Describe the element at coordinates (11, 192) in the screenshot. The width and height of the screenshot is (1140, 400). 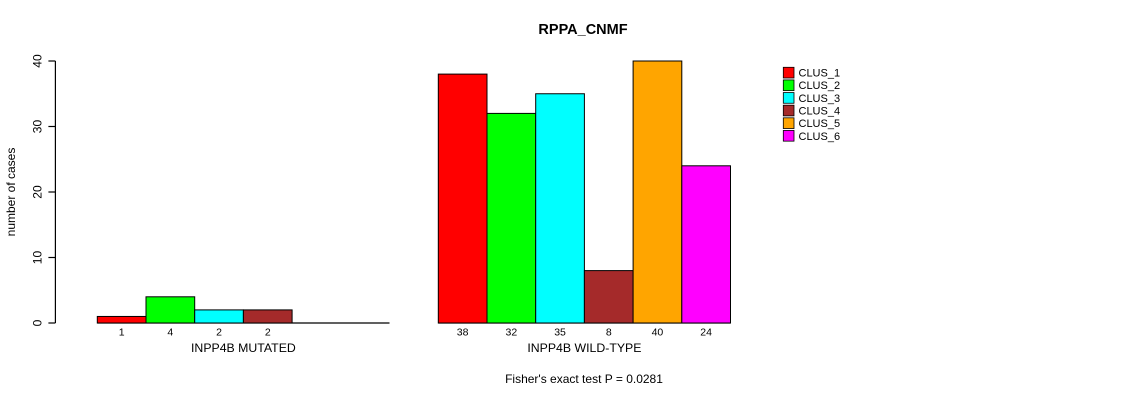
I see `y-axis-title: number of cases` at that location.